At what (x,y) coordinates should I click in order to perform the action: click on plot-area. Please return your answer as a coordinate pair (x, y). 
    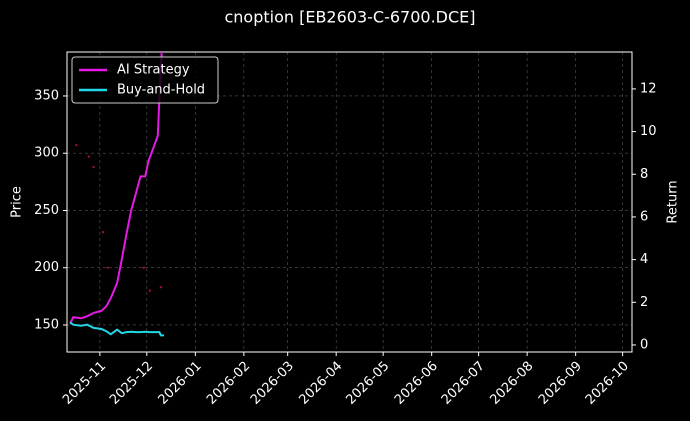
    Looking at the image, I should click on (117, 194).